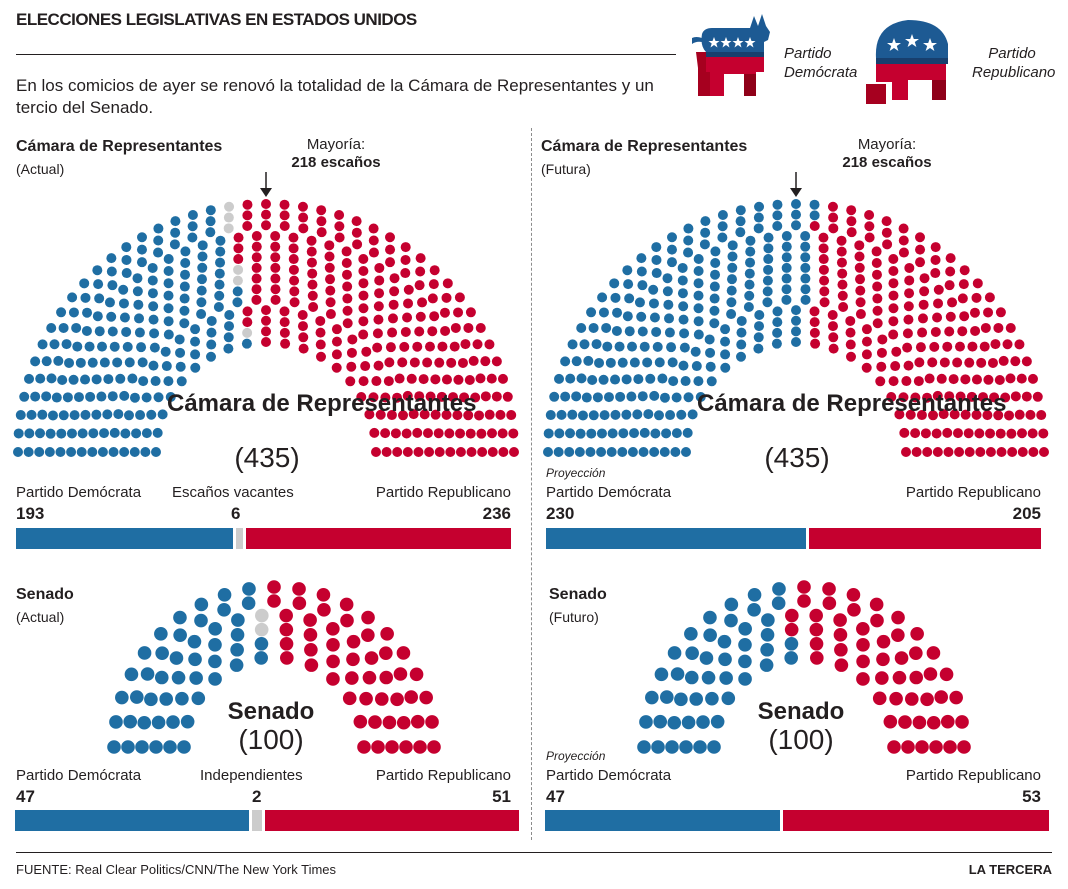 This screenshot has width=1068, height=889. Describe the element at coordinates (346, 54) in the screenshot. I see `title-rule` at that location.